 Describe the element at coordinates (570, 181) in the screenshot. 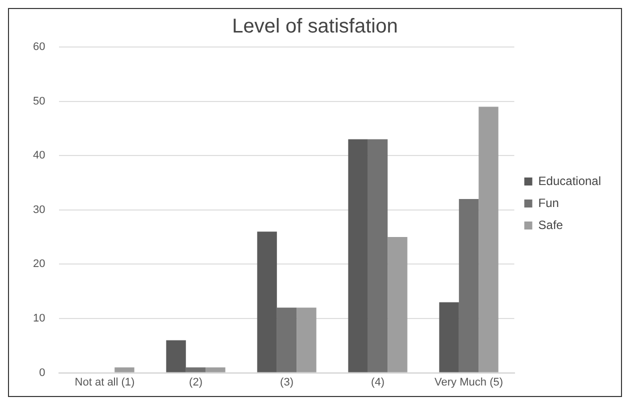

I see `legend-label: Educational` at that location.